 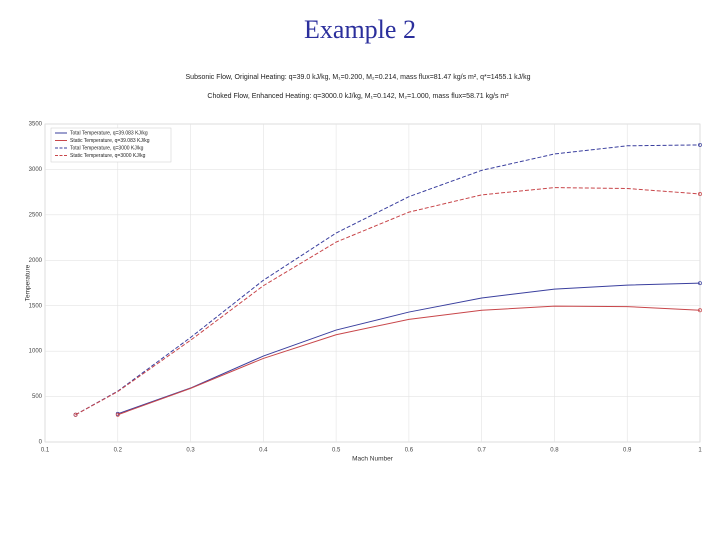 What do you see at coordinates (554, 451) in the screenshot?
I see `x-tick-label: 0.8` at bounding box center [554, 451].